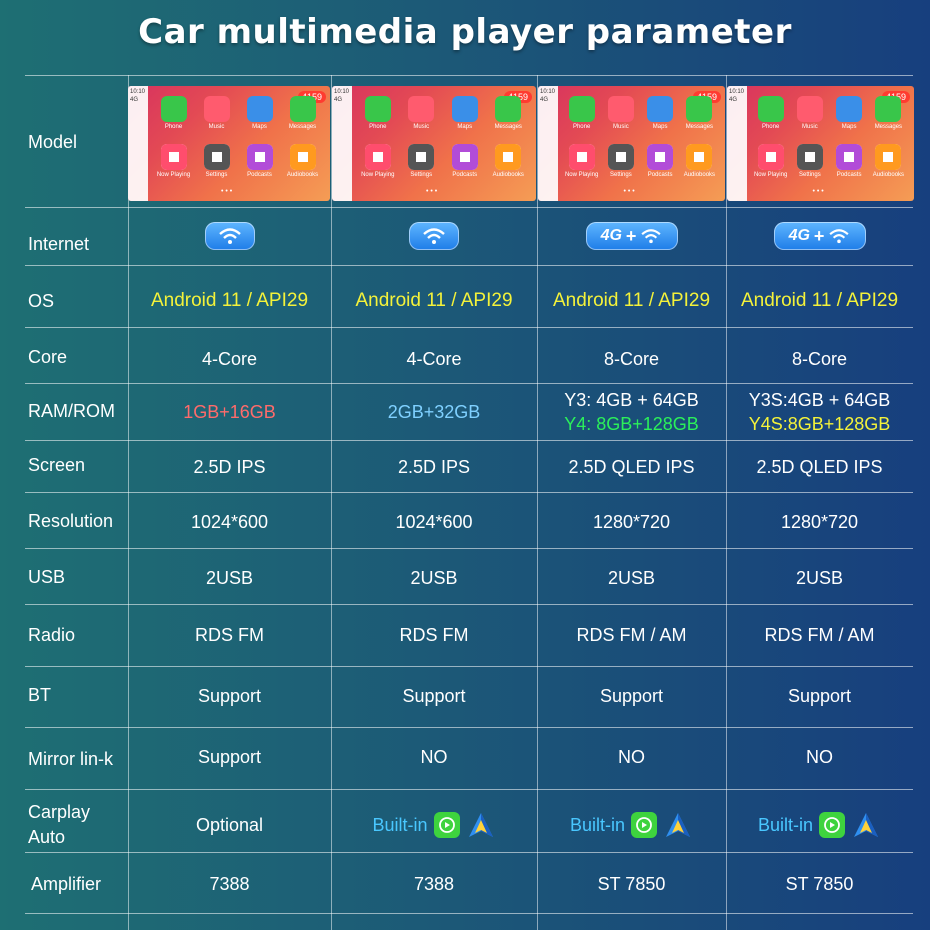 The height and width of the screenshot is (930, 930). What do you see at coordinates (259, 175) in the screenshot?
I see `app-label: Podcasts` at bounding box center [259, 175].